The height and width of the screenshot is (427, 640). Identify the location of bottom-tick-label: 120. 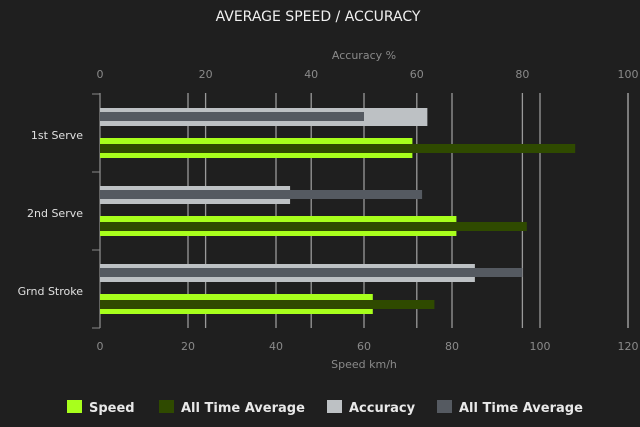
(628, 346).